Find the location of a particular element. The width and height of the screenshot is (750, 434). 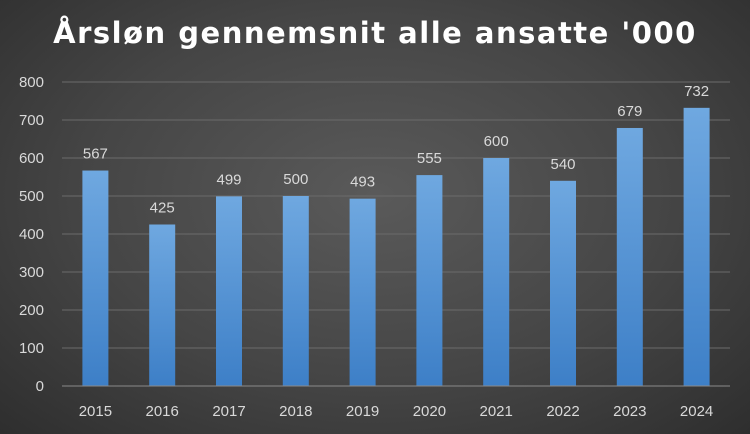

bar-2018 is located at coordinates (295, 291).